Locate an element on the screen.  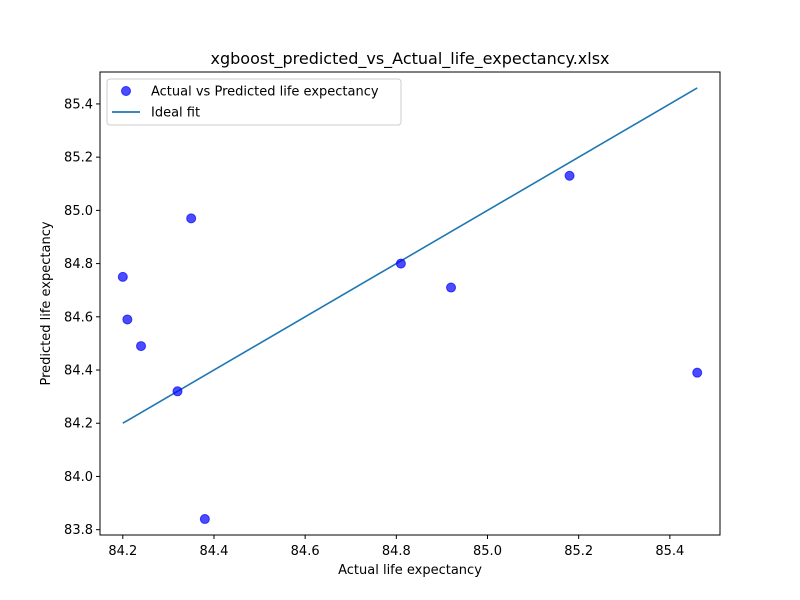
y-tick-label: 84.6 is located at coordinates (78, 317).